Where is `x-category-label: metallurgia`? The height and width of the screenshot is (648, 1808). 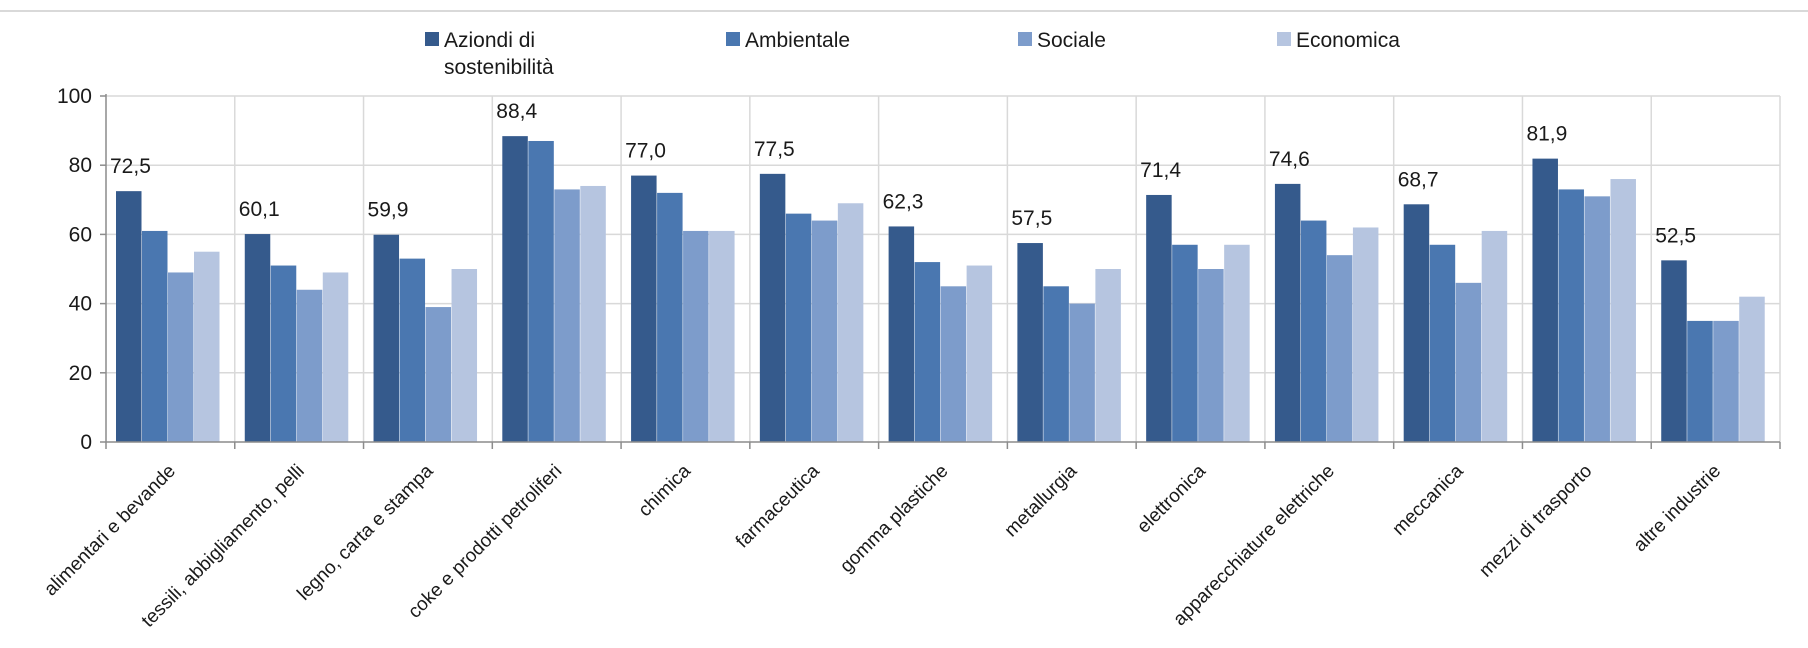 x-category-label: metallurgia is located at coordinates (1041, 500).